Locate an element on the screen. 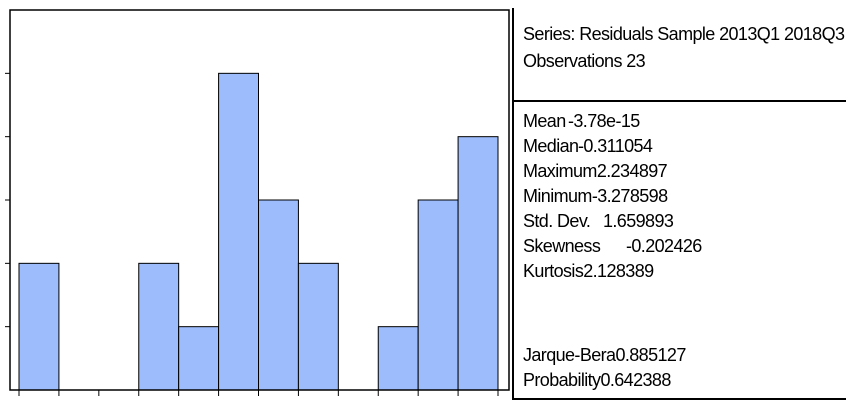 The width and height of the screenshot is (846, 403). stats-separator is located at coordinates (679, 101).